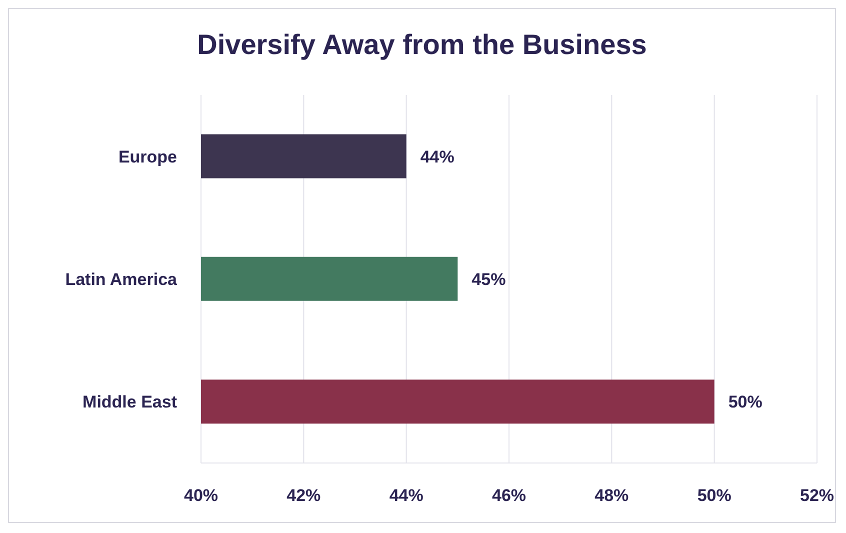 The width and height of the screenshot is (846, 533). Describe the element at coordinates (147, 156) in the screenshot. I see `y-tick-label: Europe` at that location.